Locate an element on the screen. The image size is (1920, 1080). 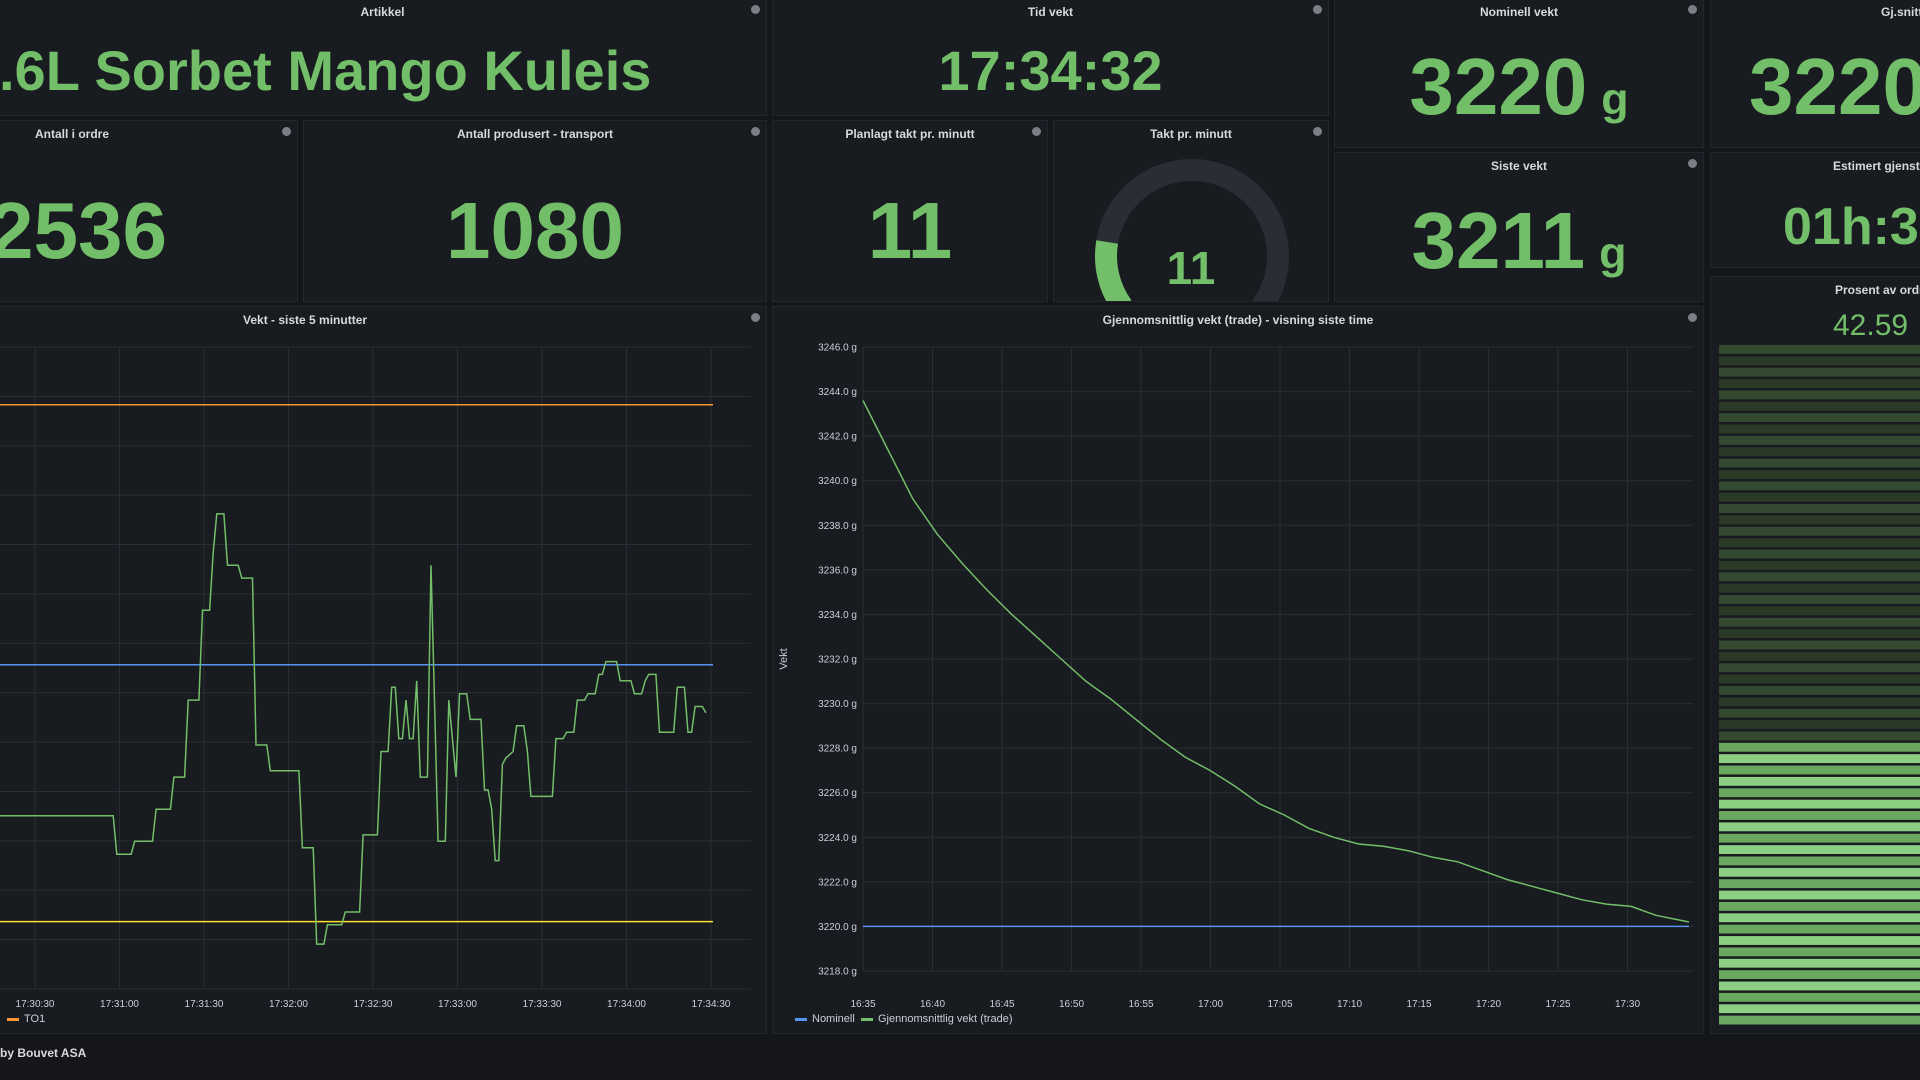
legend-item-gjsnitt: Gjennomsnittlig vekt (trade) is located at coordinates (937, 1019).